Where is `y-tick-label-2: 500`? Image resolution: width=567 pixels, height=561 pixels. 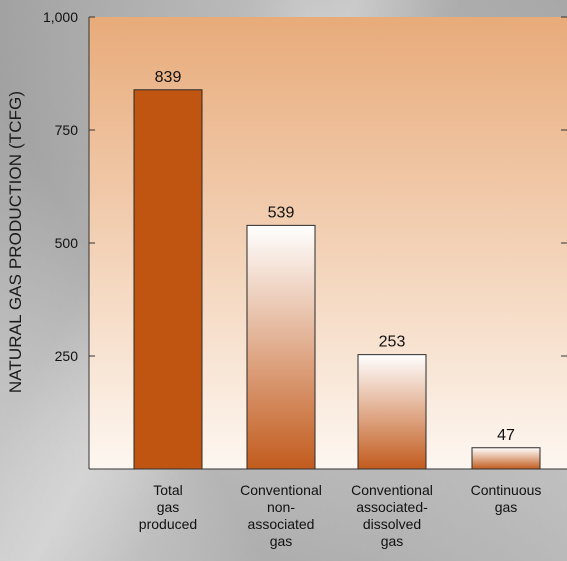
y-tick-label-2: 500 is located at coordinates (67, 243).